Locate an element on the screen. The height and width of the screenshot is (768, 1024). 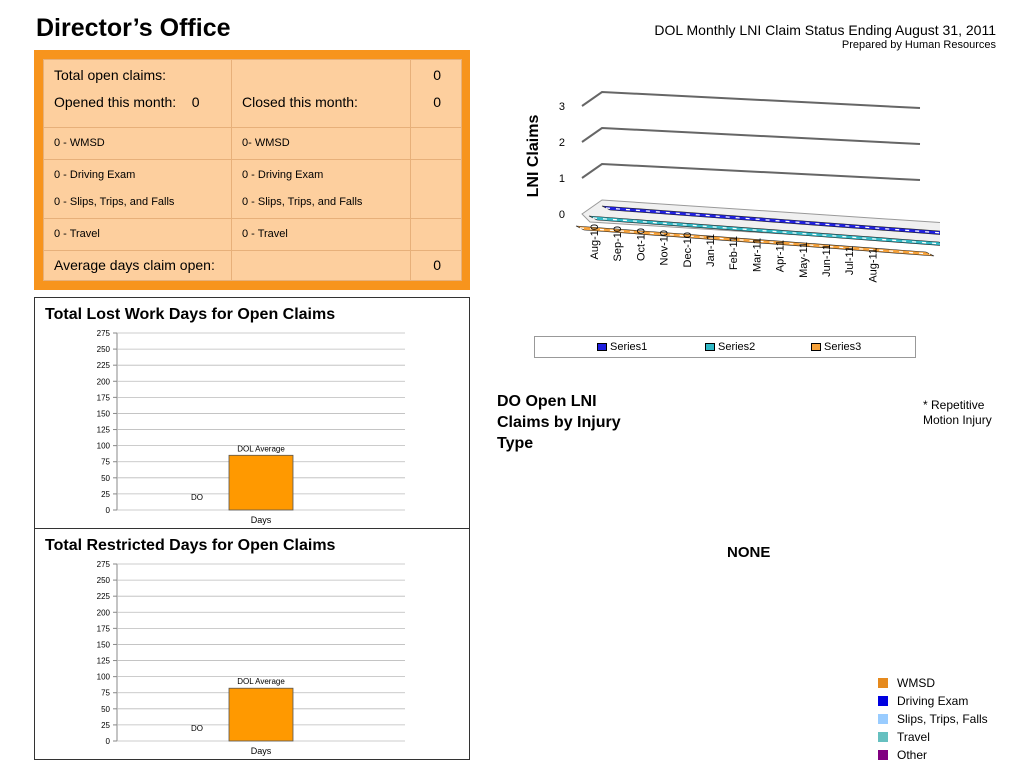
legend-item-slips: Slips, Trips, Falls is located at coordinates (933, 719).